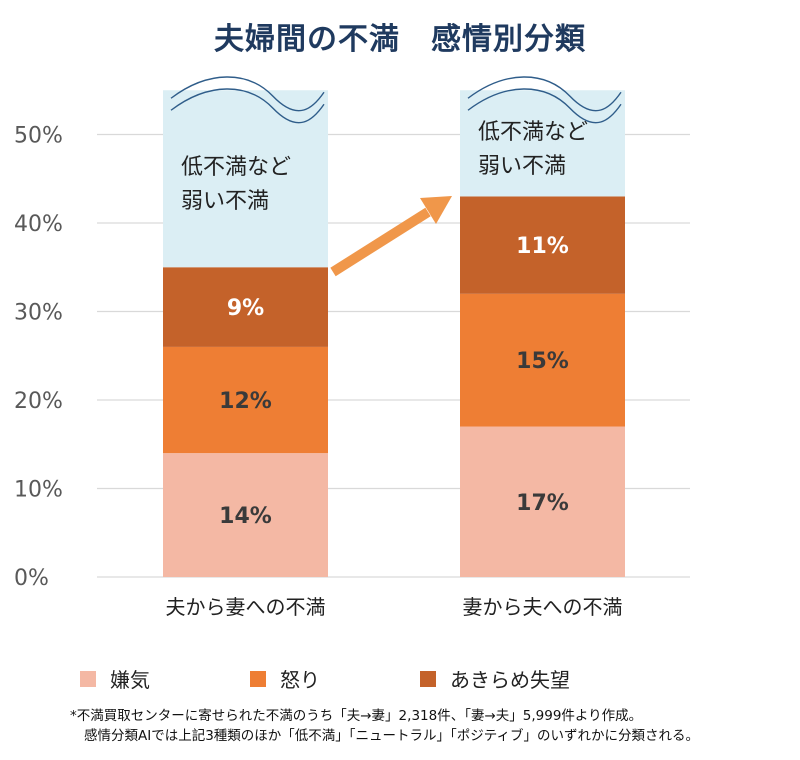 This screenshot has height=760, width=800. Describe the element at coordinates (38, 490) in the screenshot. I see `y-tick-label: 10%` at that location.